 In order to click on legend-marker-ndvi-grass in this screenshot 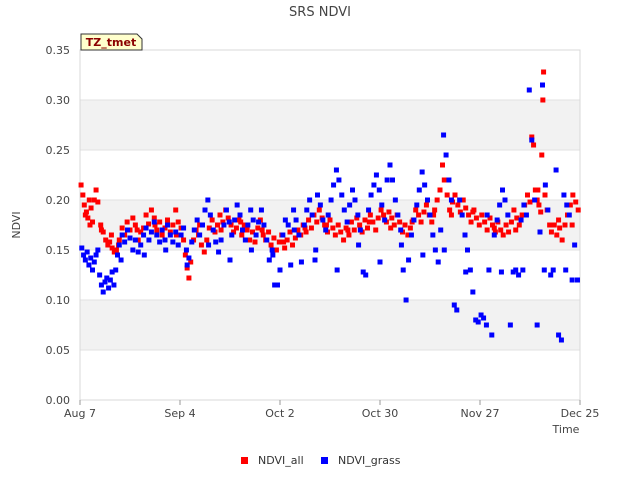, I will do `click(324, 460)`.